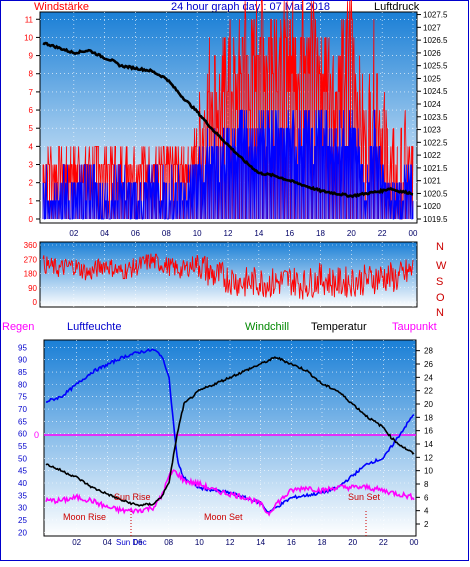  I want to click on temperature-tick-label: 24, so click(428, 377).